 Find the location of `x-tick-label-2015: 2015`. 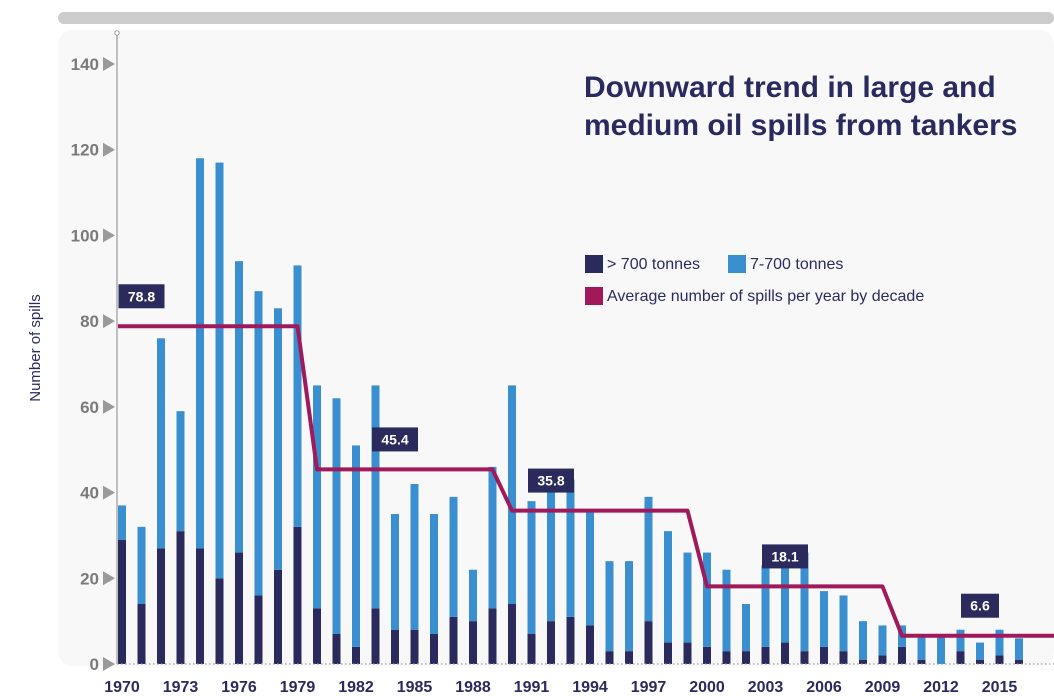

x-tick-label-2015: 2015 is located at coordinates (1000, 687).